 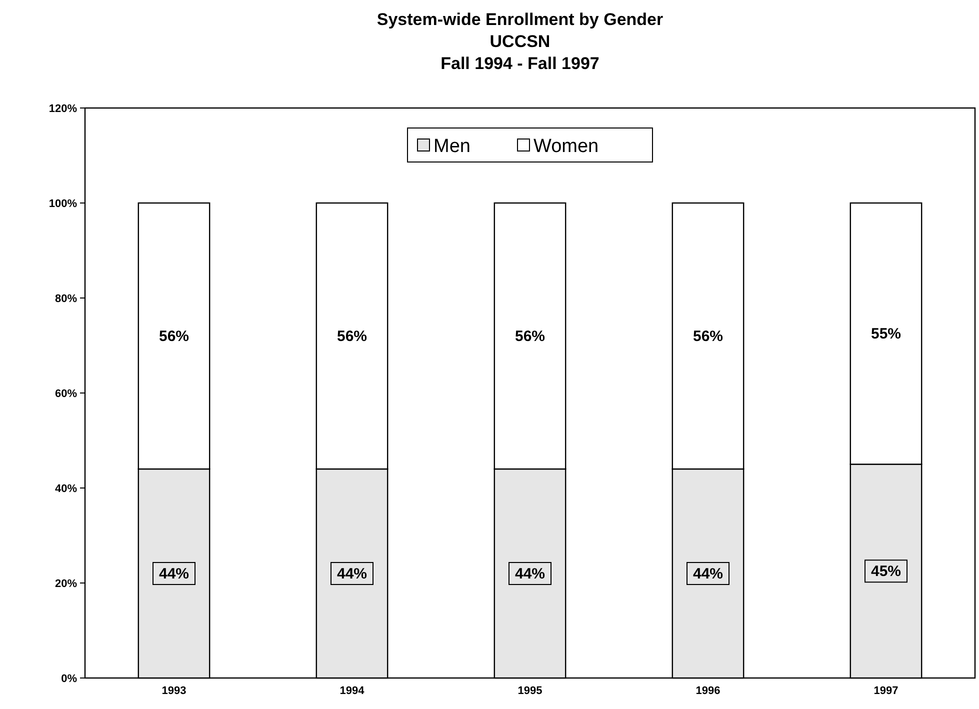 I want to click on y-tick-label: 100%, so click(x=63, y=204).